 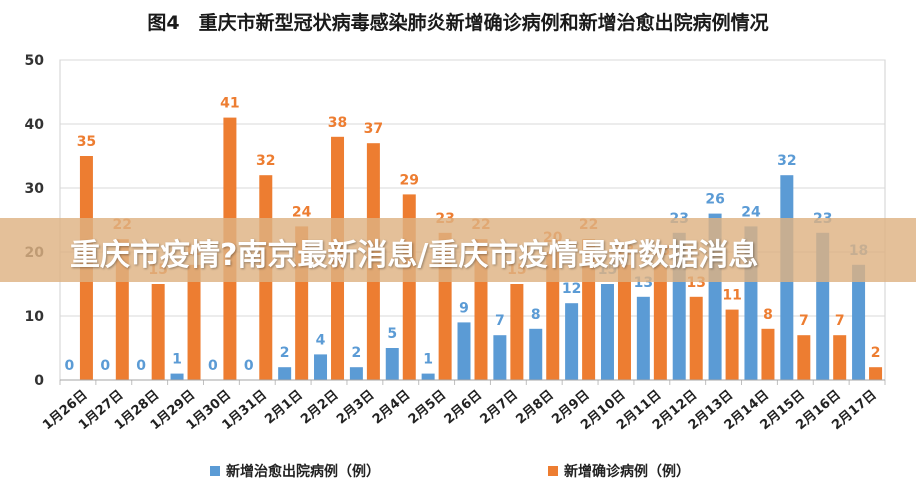 I want to click on data-label-cured: 8, so click(x=536, y=315).